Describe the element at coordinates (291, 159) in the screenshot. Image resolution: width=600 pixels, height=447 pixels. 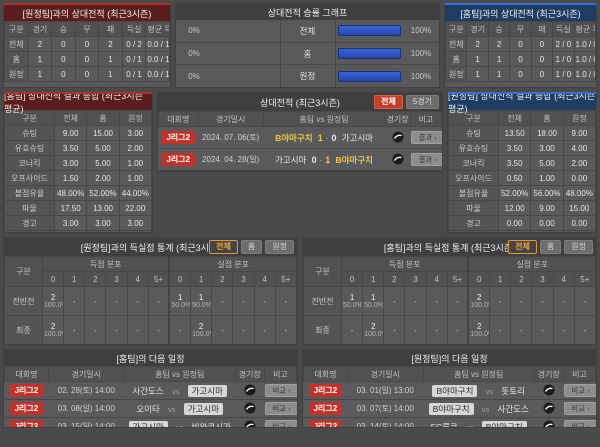
I see `team-name: 가고시마` at that location.